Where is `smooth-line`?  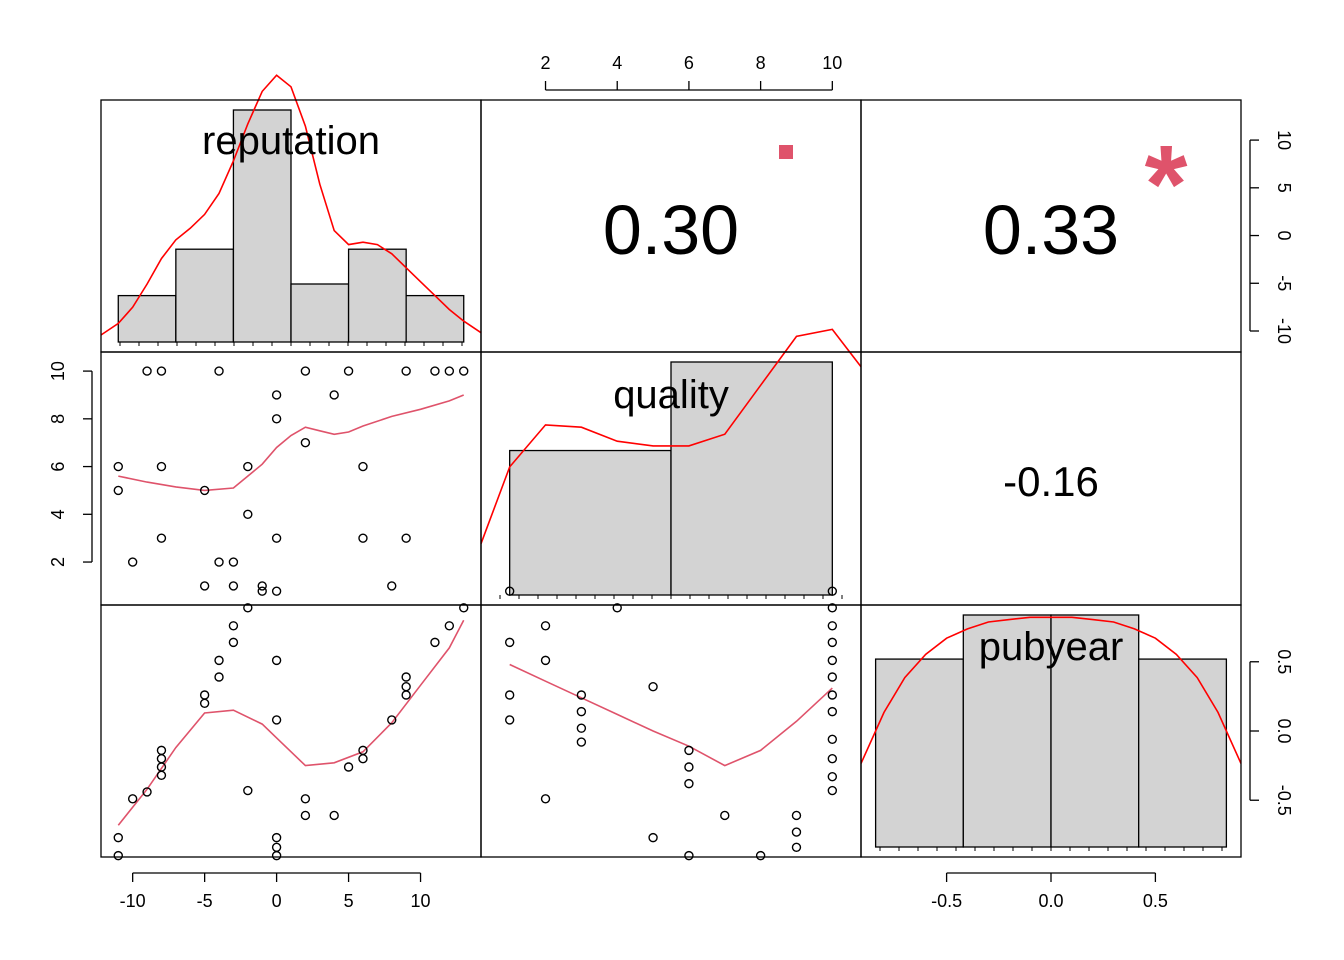
smooth-line is located at coordinates (291, 722).